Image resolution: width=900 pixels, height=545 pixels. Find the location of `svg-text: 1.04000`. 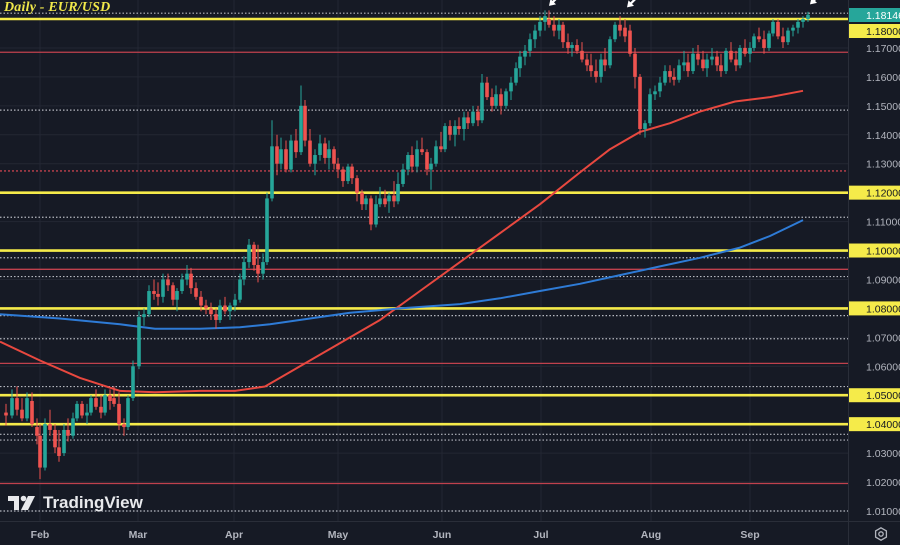

svg-text: 1.04000 is located at coordinates (883, 425).